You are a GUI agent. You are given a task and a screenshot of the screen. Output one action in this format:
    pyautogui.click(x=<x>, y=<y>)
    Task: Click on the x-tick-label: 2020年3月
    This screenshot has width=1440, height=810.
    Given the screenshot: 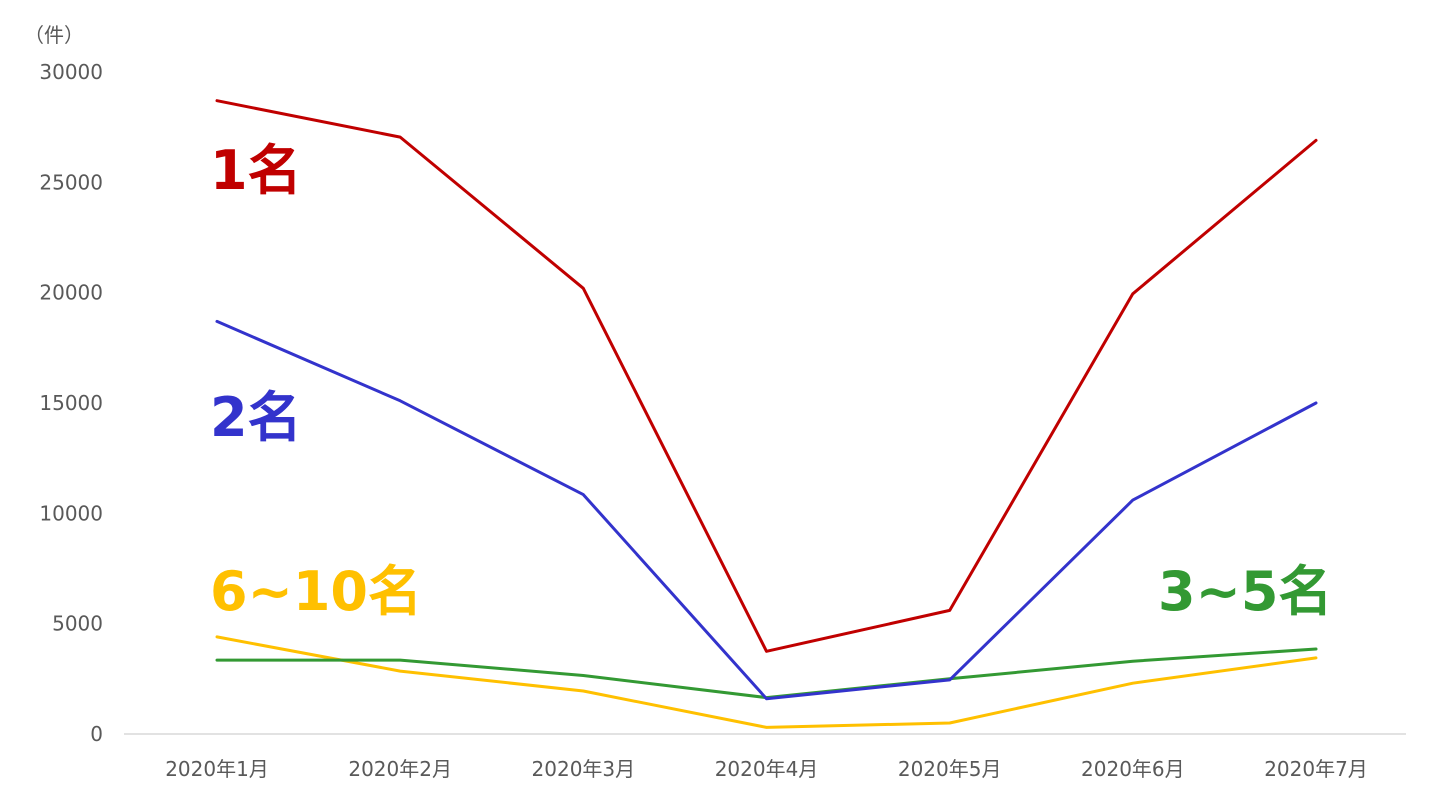 What is the action you would take?
    pyautogui.click(x=584, y=769)
    